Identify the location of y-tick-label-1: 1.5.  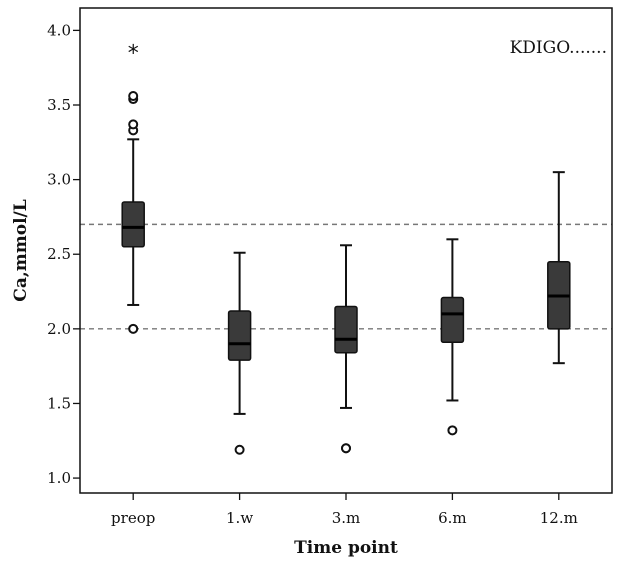
(59, 403).